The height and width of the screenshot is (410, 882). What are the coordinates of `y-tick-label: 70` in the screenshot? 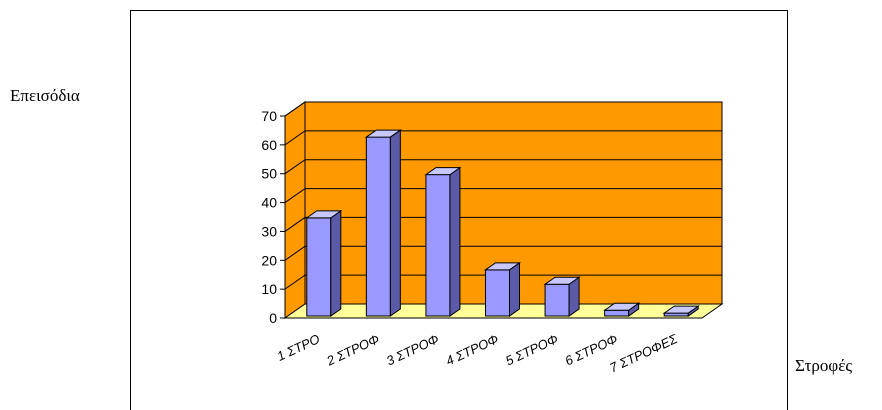 It's located at (269, 116).